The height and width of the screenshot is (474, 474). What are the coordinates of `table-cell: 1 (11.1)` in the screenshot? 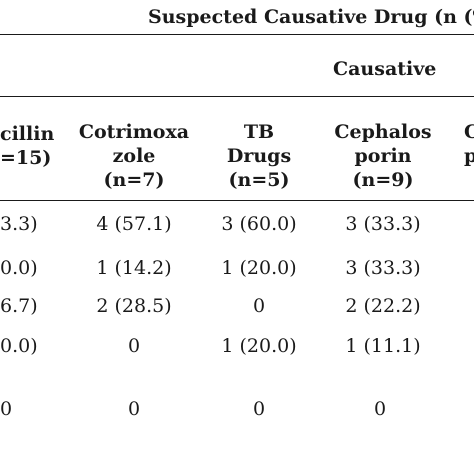 It's located at (383, 346).